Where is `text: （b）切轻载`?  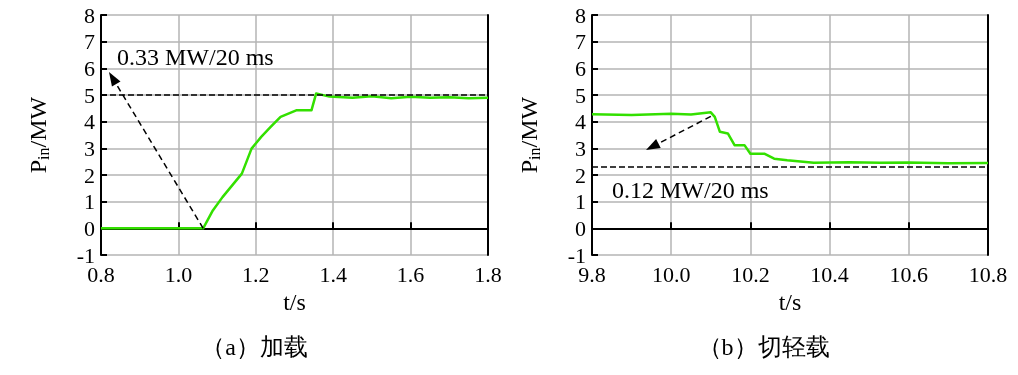 text: （b）切轻载 is located at coordinates (763, 347).